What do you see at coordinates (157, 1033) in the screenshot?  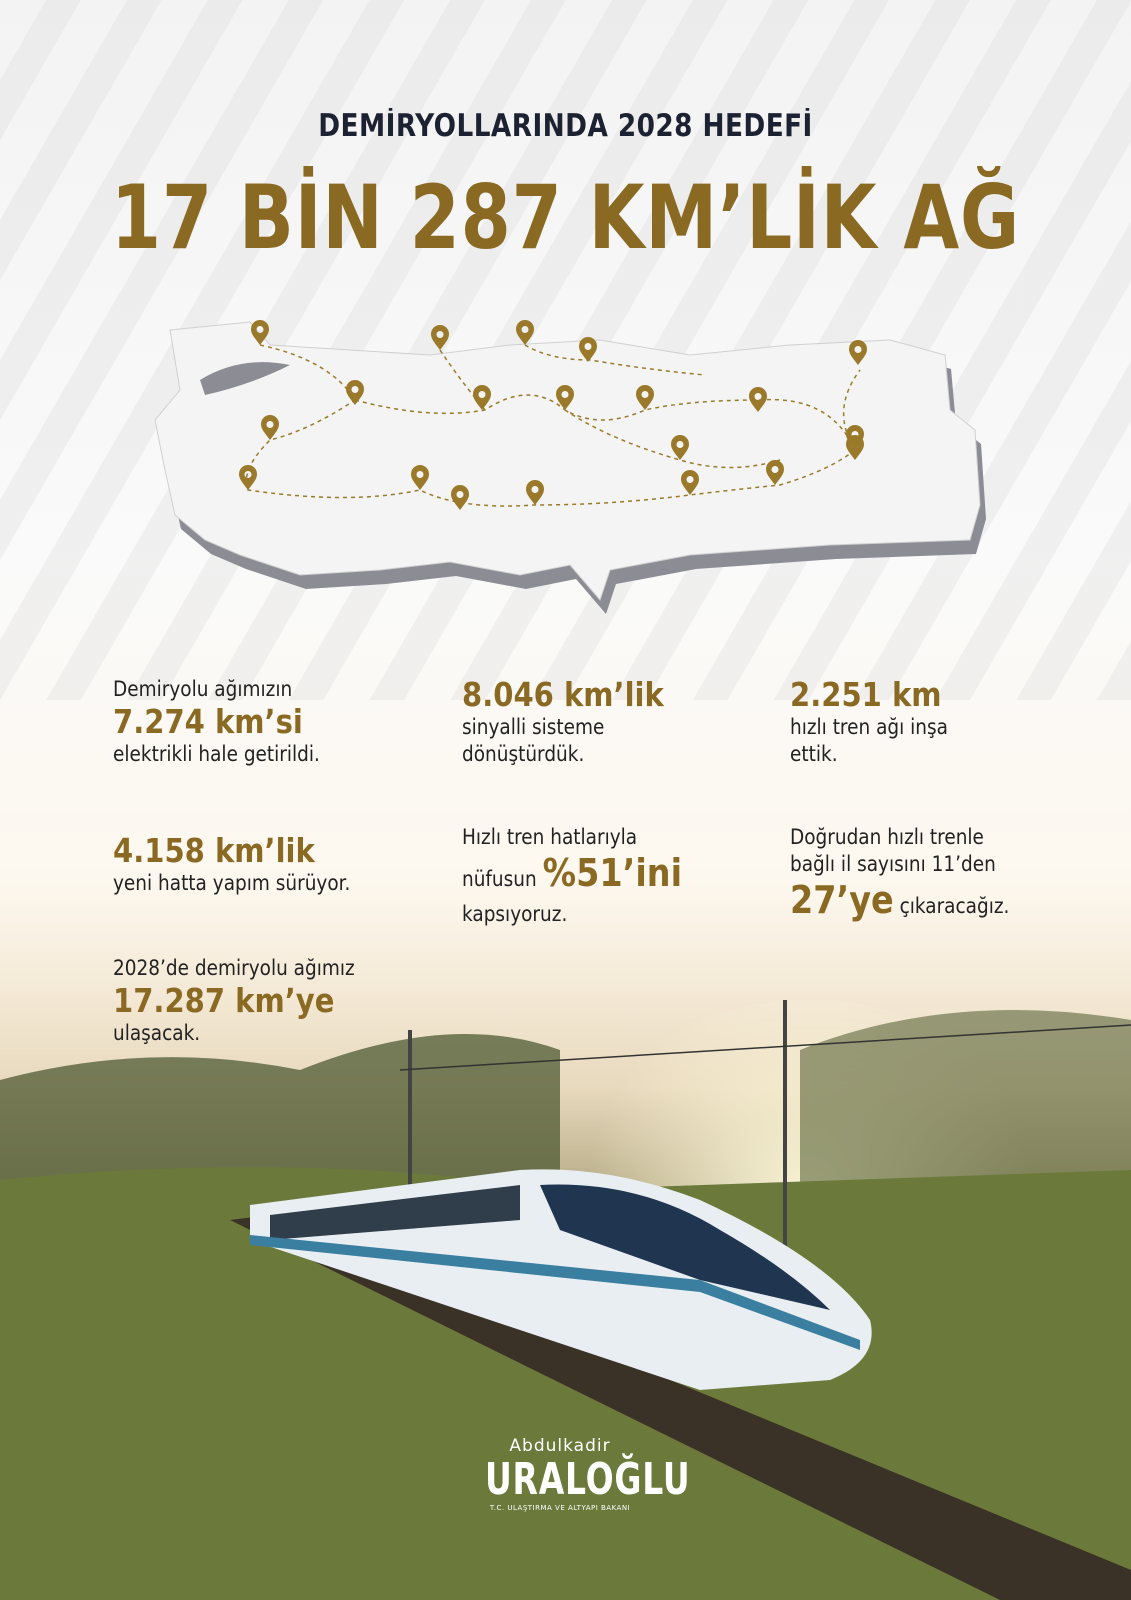 I see `stat-text: ulaşacak.` at bounding box center [157, 1033].